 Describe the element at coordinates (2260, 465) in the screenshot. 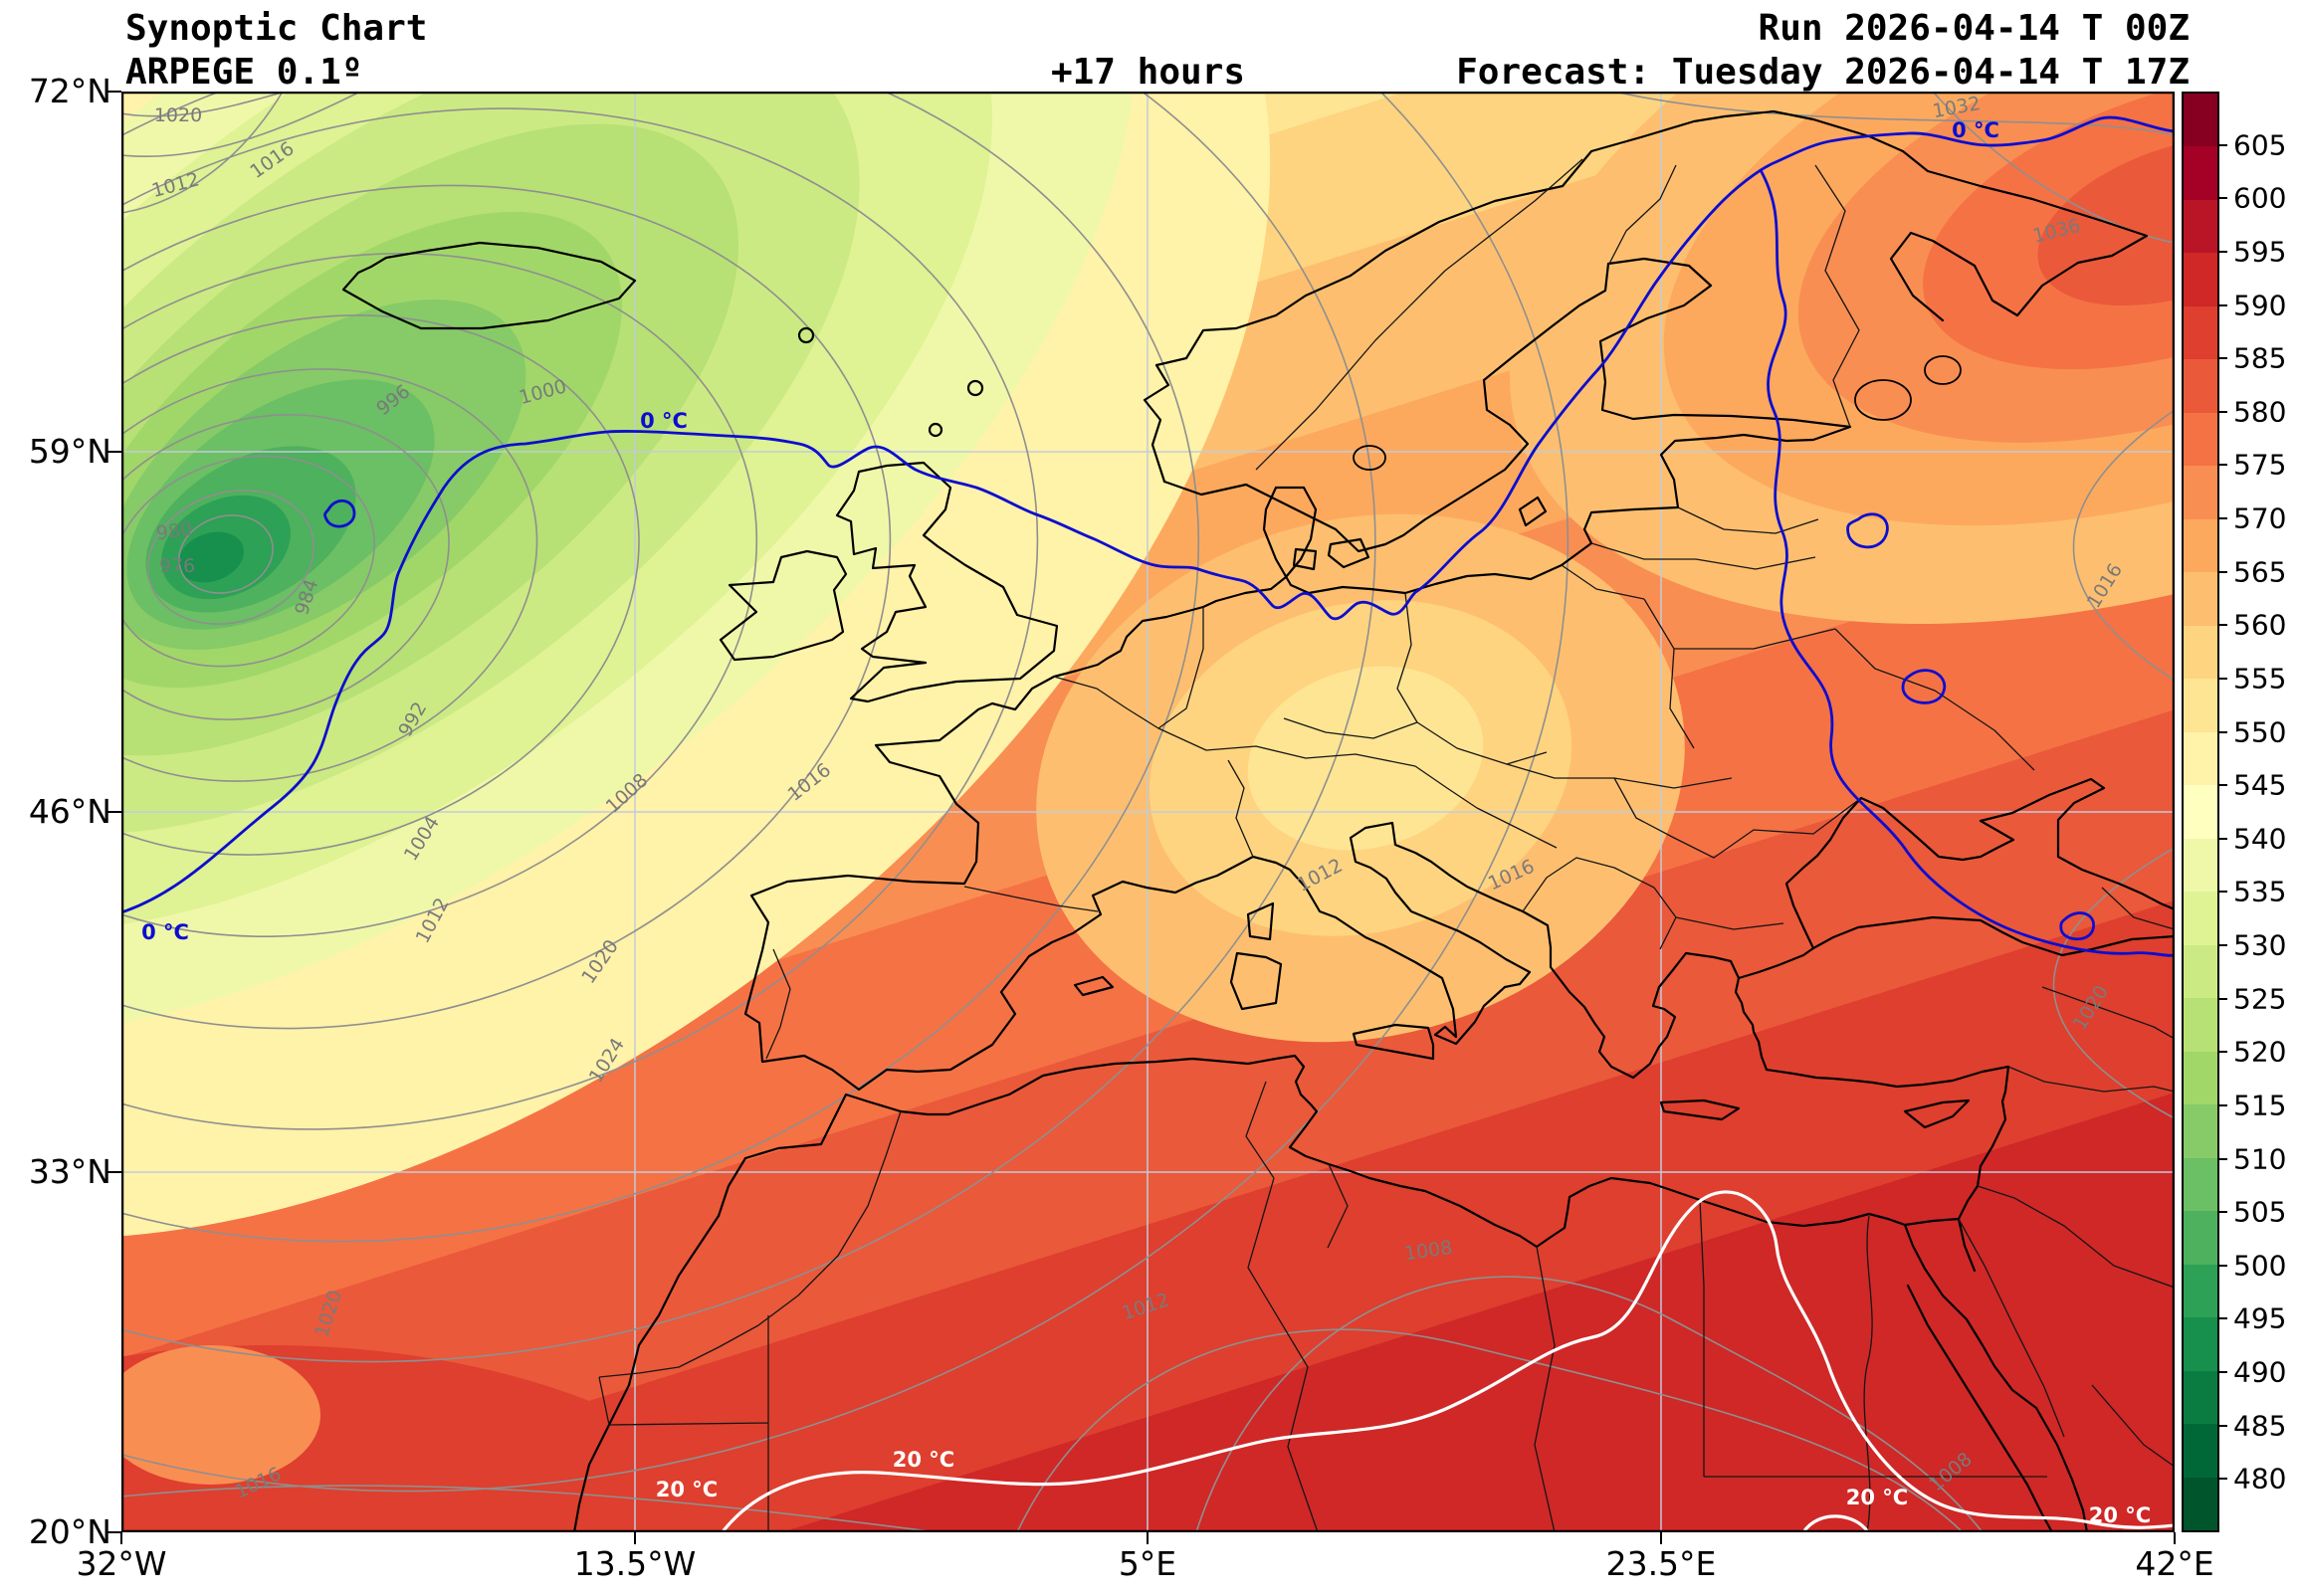

I see `colorbar-tick-label: 575` at that location.